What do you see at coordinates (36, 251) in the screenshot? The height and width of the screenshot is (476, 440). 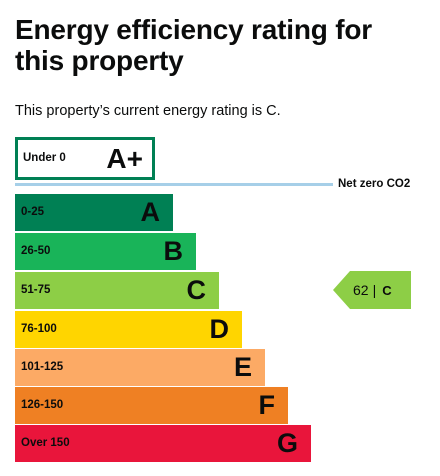 I see `band-range-label: 26-50` at bounding box center [36, 251].